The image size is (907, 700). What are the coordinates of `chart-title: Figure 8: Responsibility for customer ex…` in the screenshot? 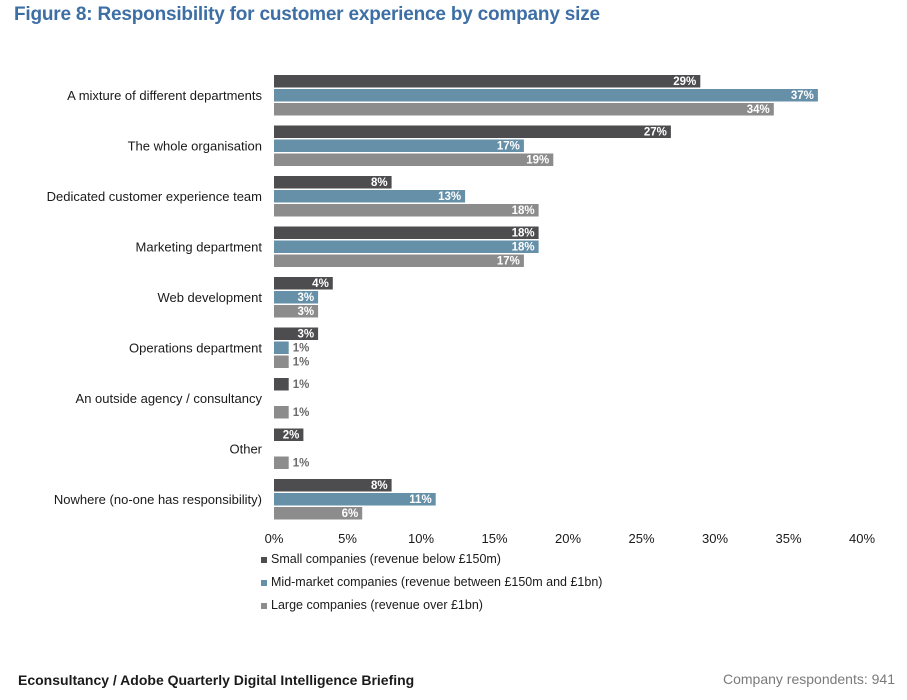 It's located at (307, 14).